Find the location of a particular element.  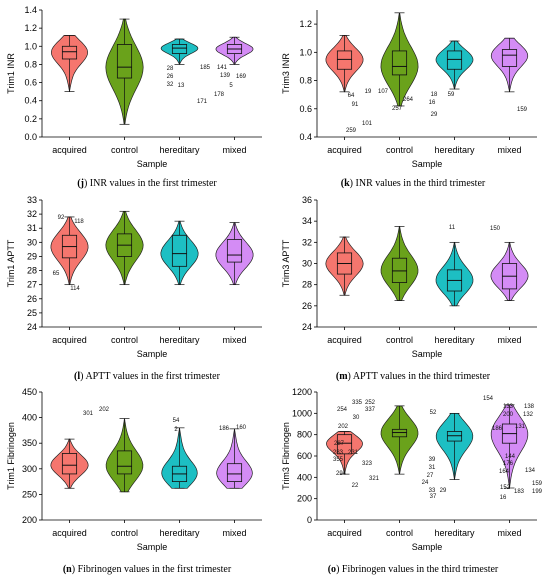

outlier-label: 52 is located at coordinates (433, 413).